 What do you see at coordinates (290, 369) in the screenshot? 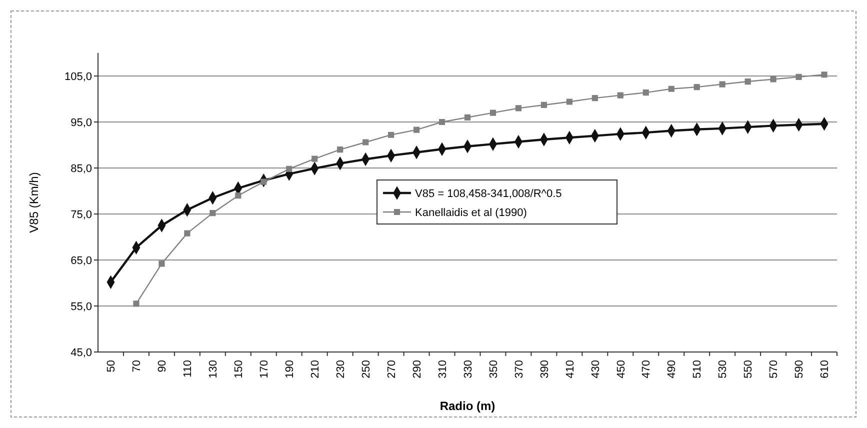
I see `x-tick-label: 190` at bounding box center [290, 369].